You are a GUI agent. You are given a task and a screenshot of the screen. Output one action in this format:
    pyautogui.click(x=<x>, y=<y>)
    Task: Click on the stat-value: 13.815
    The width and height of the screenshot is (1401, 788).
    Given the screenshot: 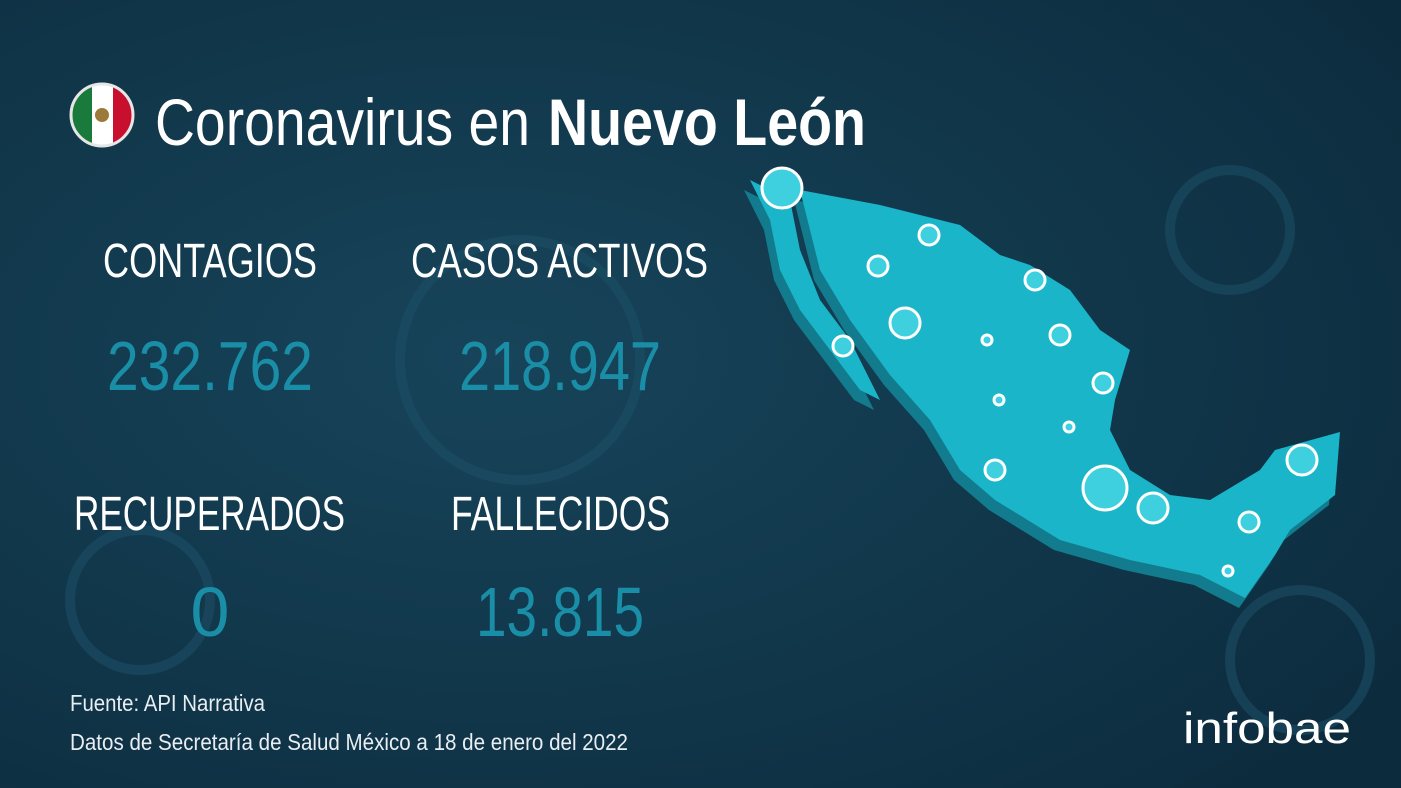 What is the action you would take?
    pyautogui.click(x=560, y=612)
    